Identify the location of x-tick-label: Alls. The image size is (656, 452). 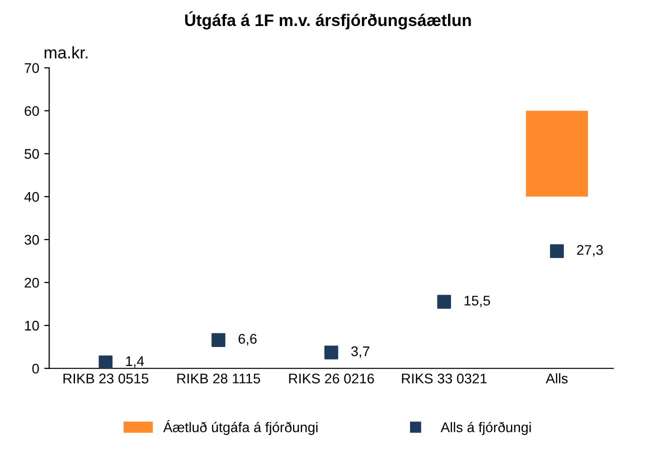
(557, 378).